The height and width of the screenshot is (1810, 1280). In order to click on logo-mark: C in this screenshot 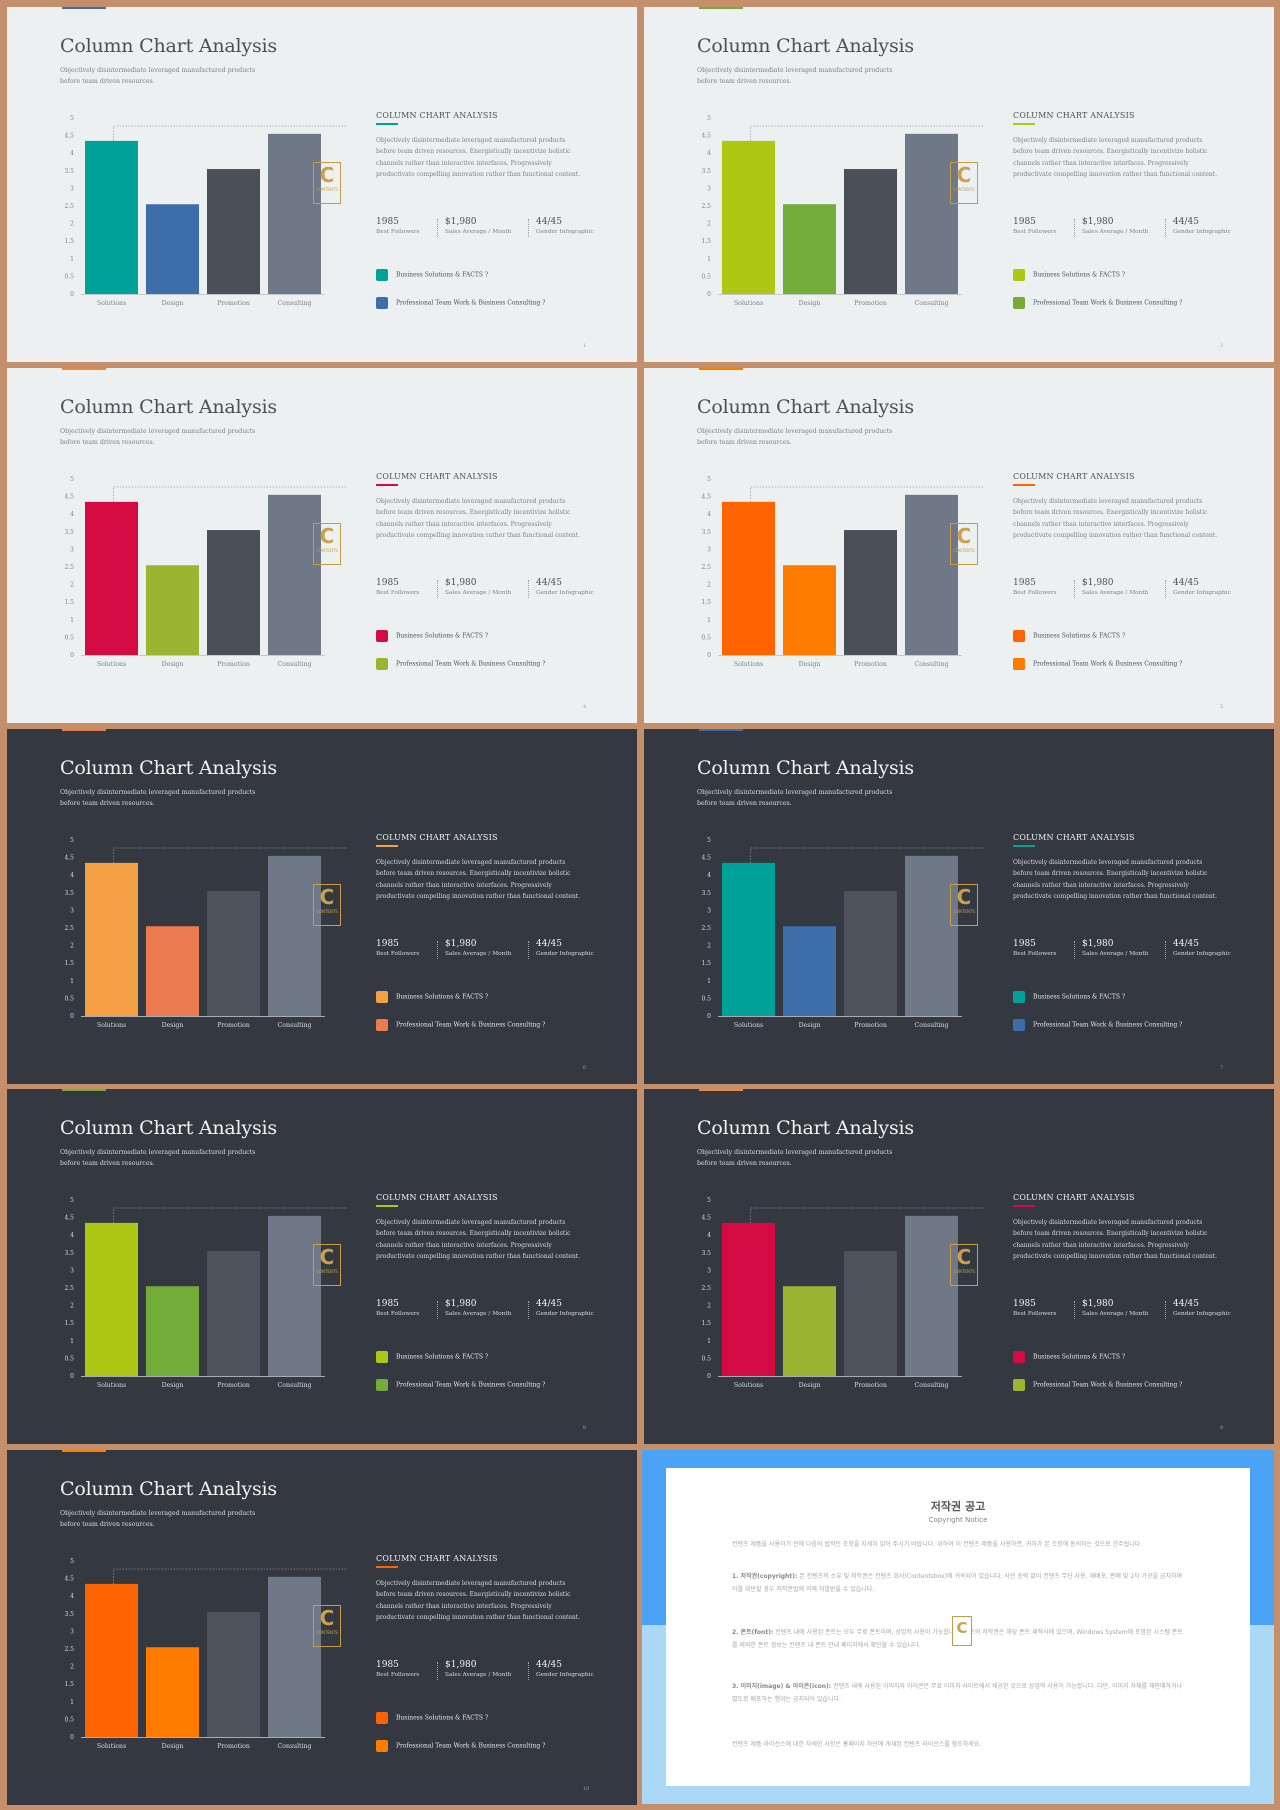, I will do `click(962, 1631)`.